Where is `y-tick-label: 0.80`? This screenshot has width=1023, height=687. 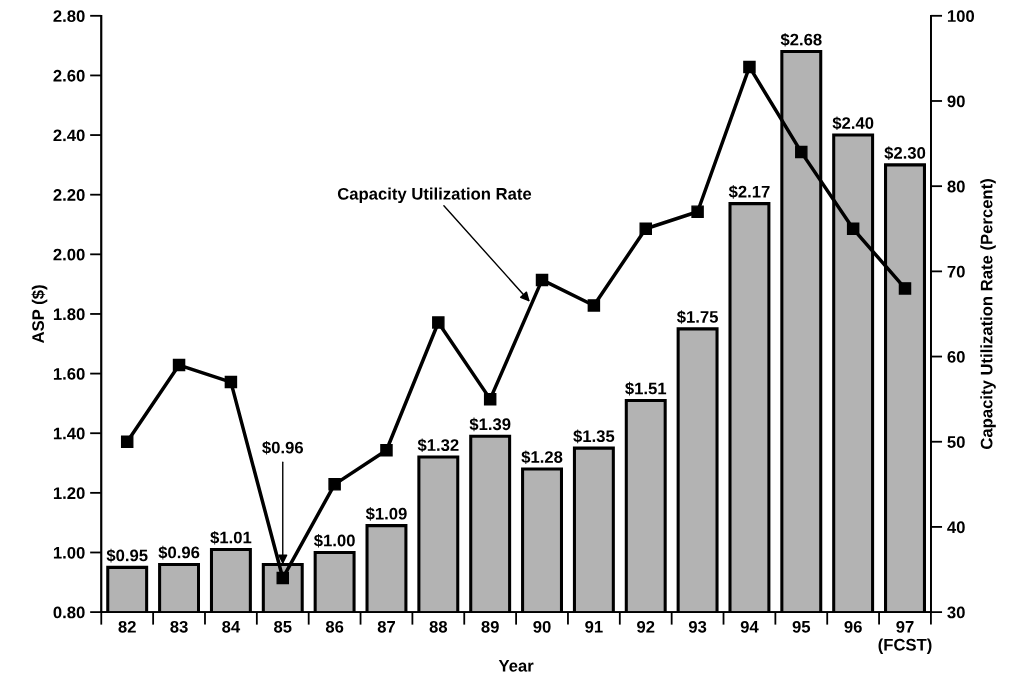
y-tick-label: 0.80 is located at coordinates (69, 612).